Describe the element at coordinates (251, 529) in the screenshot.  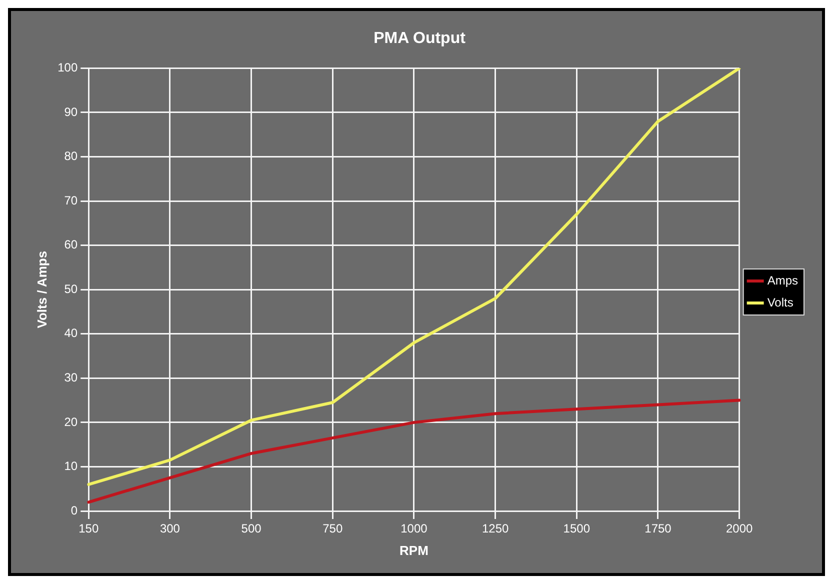
I see `x-tick-label: 500` at that location.